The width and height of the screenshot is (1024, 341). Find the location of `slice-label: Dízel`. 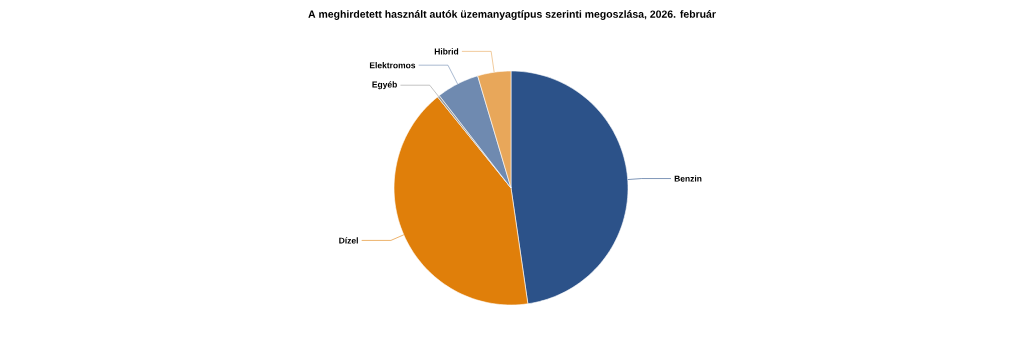

slice-label: Dízel is located at coordinates (348, 240).